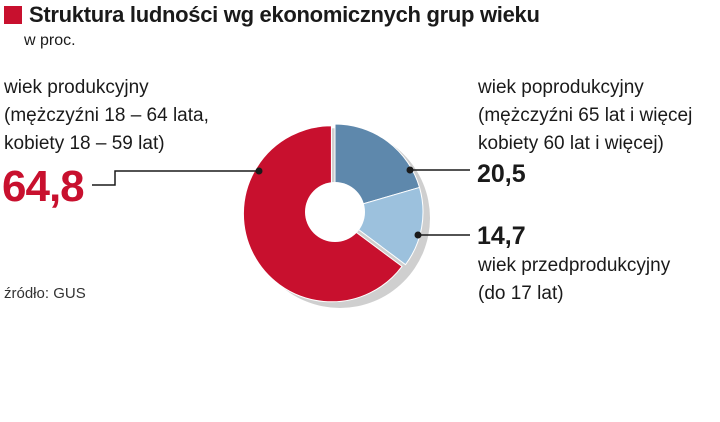 The image size is (720, 422). Describe the element at coordinates (501, 174) in the screenshot. I see `post-productive-value: 20,5` at that location.